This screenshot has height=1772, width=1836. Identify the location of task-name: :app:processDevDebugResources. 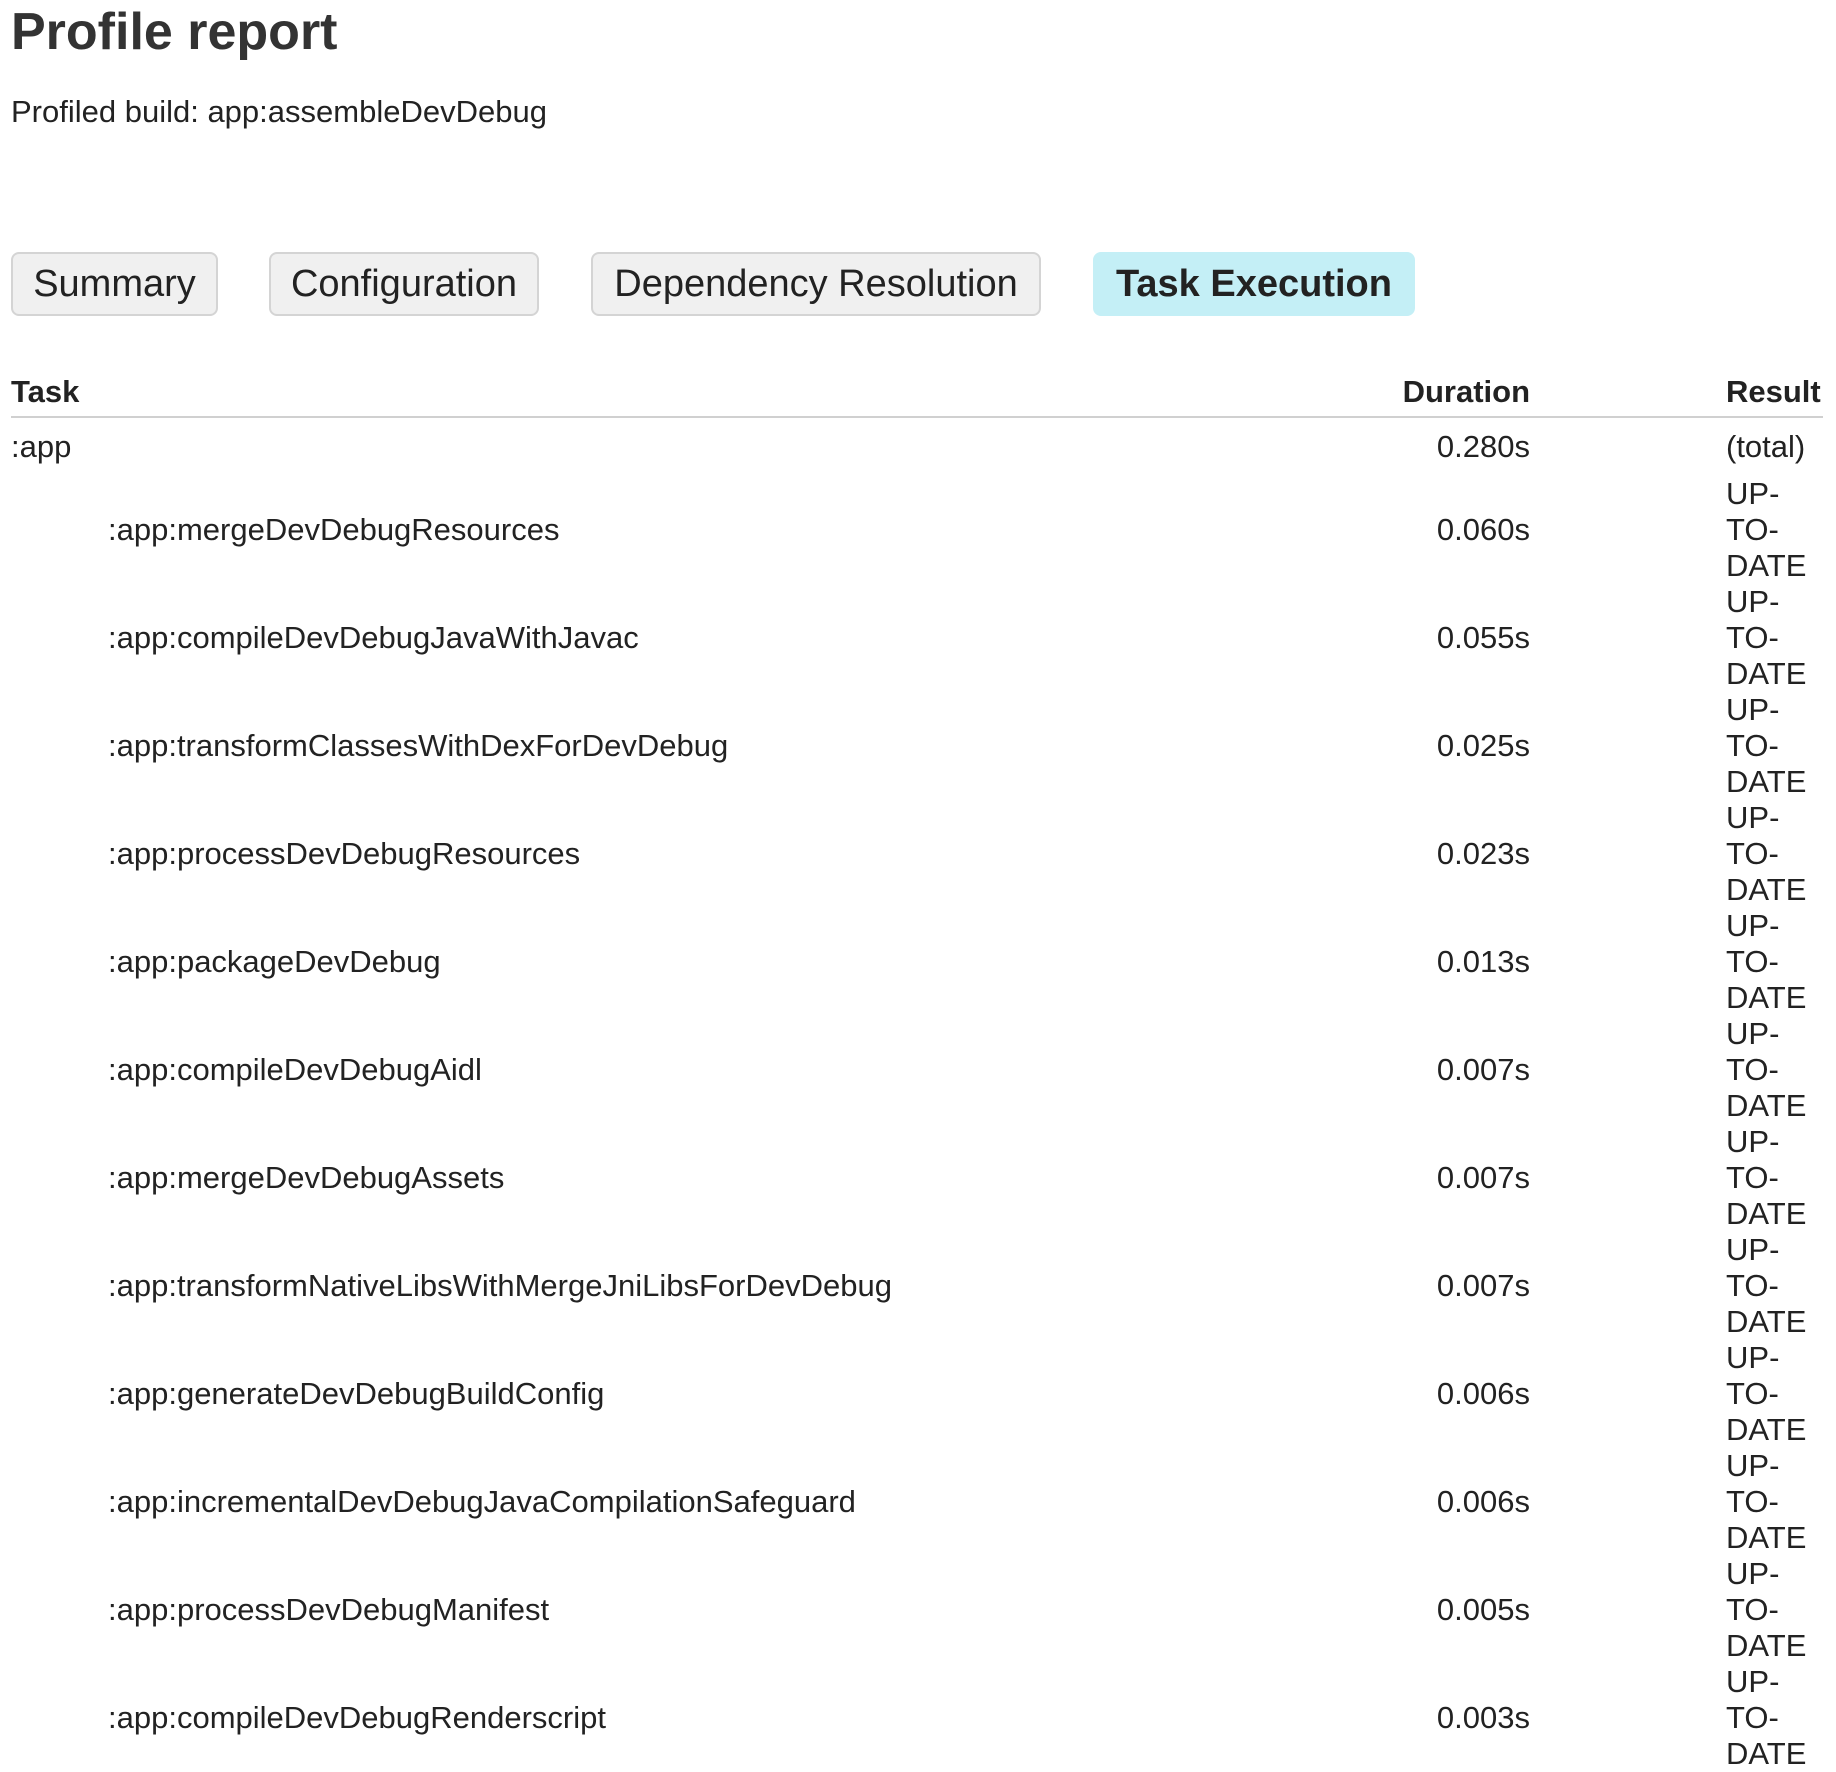
(344, 853).